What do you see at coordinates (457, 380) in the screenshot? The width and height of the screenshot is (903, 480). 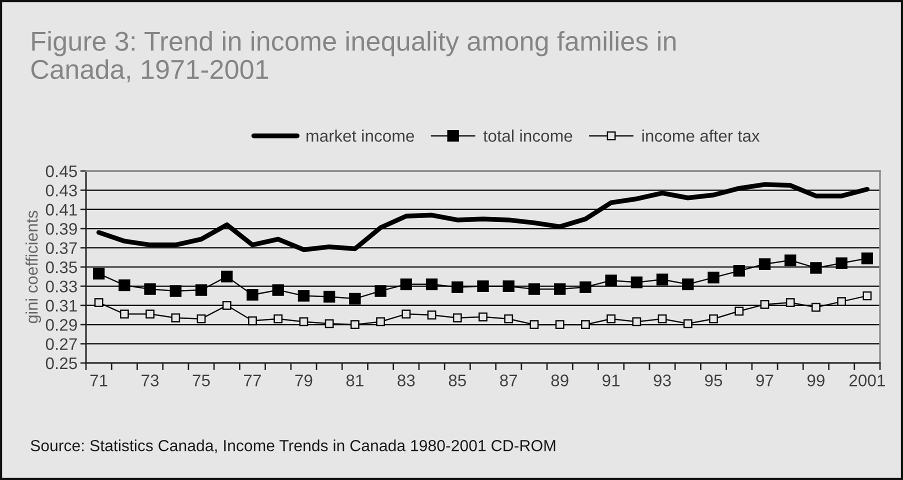 I see `x-tick-label: 85` at bounding box center [457, 380].